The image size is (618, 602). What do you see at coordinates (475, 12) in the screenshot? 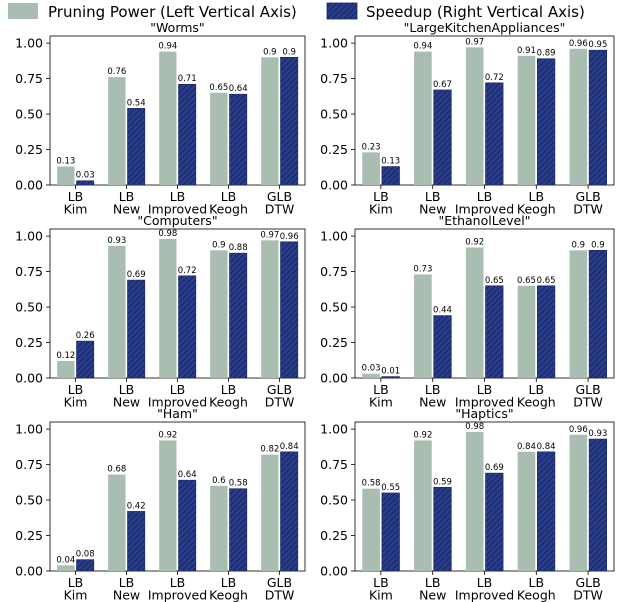
I see `legend-label-speedup: Speedup (Right Vertical Axis)` at bounding box center [475, 12].